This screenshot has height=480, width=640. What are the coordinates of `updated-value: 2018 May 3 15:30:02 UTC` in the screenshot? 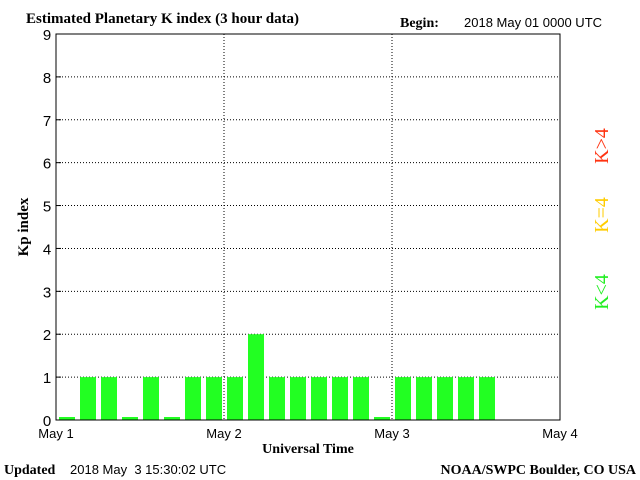 It's located at (148, 469).